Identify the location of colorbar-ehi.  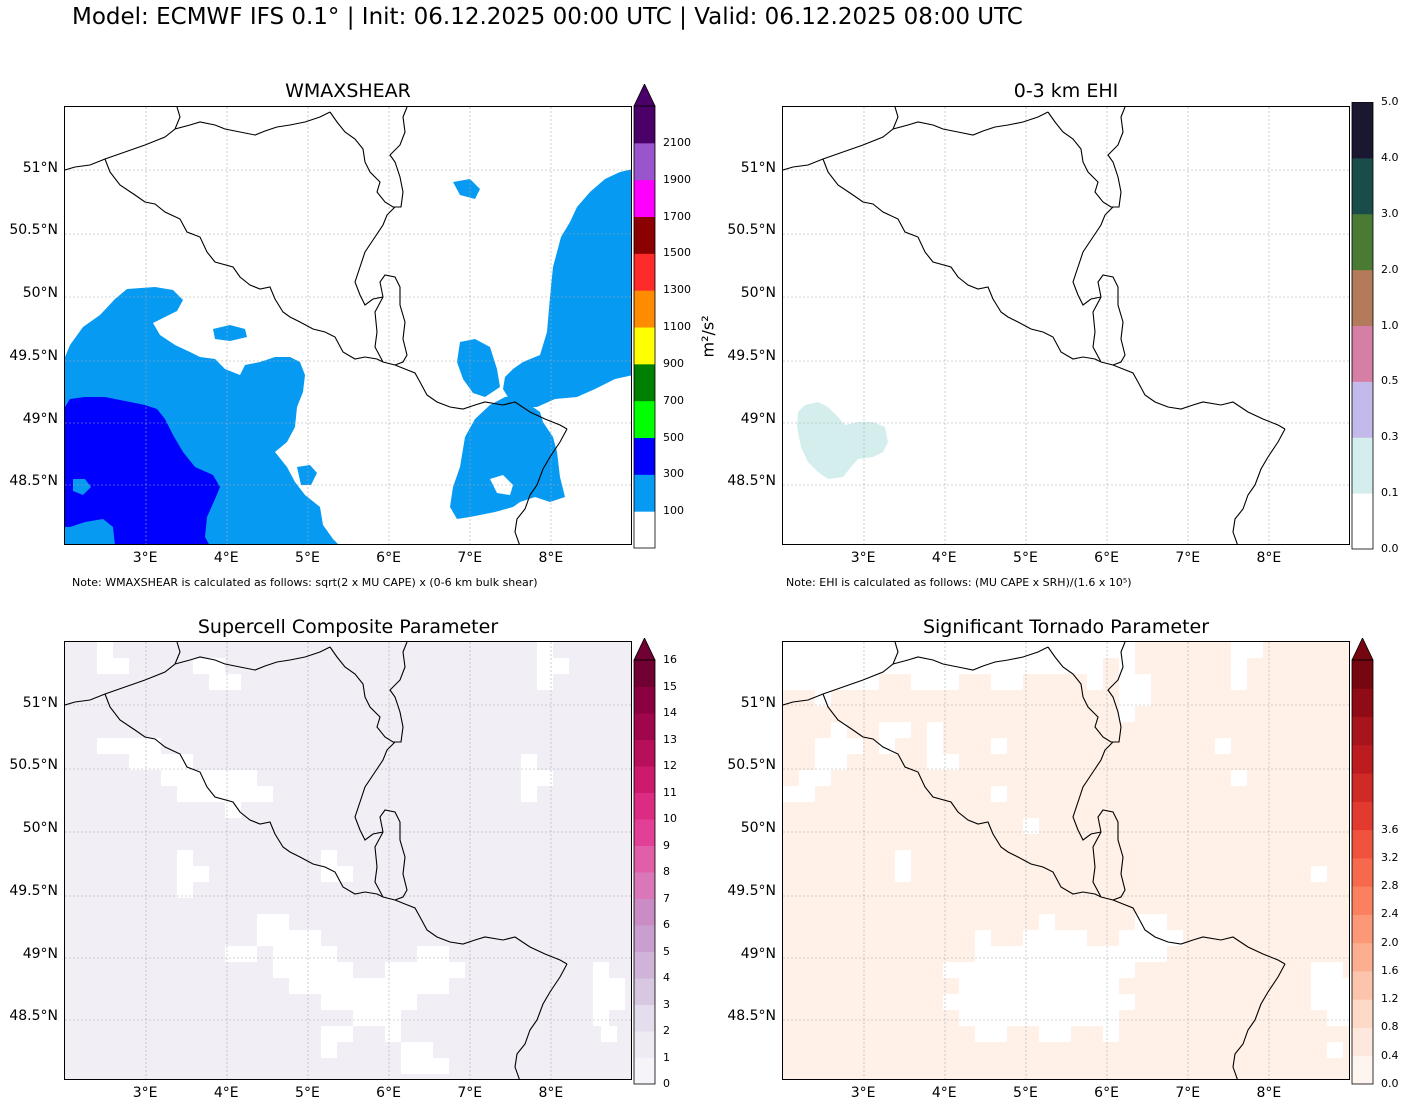
(1363, 327).